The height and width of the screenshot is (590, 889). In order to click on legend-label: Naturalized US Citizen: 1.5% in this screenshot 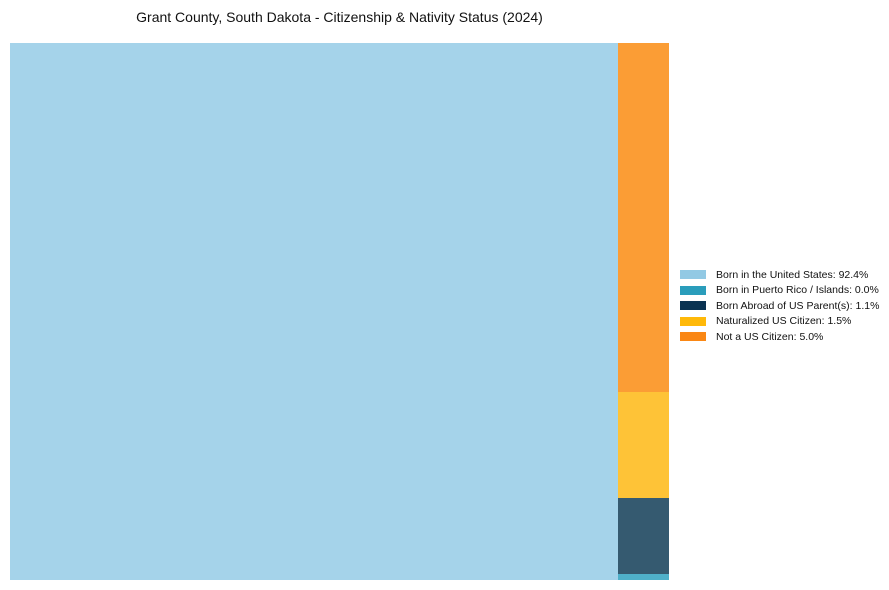, I will do `click(784, 321)`.